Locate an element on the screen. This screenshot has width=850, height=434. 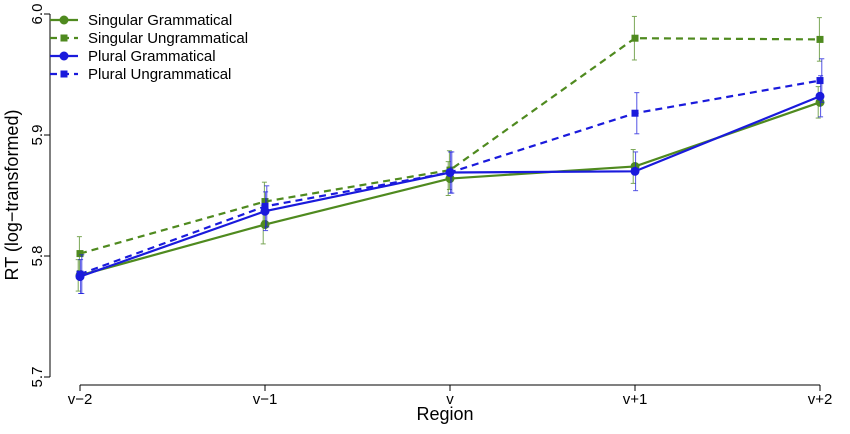
x-tick-label: v−2 is located at coordinates (80, 399).